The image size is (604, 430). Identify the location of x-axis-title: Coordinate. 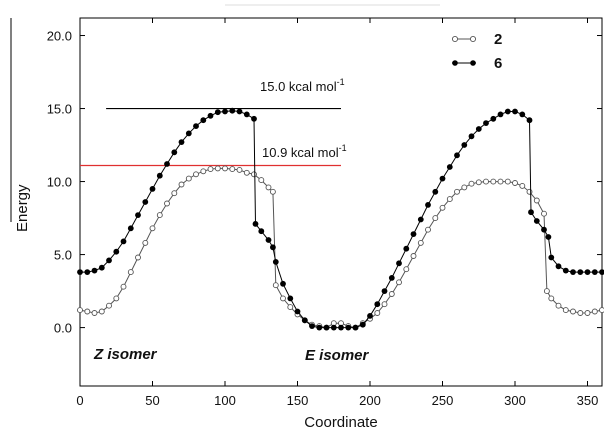
(340, 422).